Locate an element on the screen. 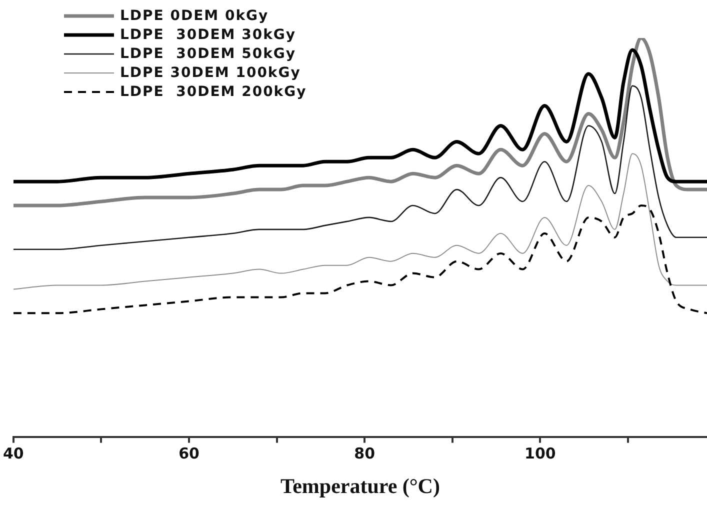  x-tick-label: 100 is located at coordinates (540, 453).